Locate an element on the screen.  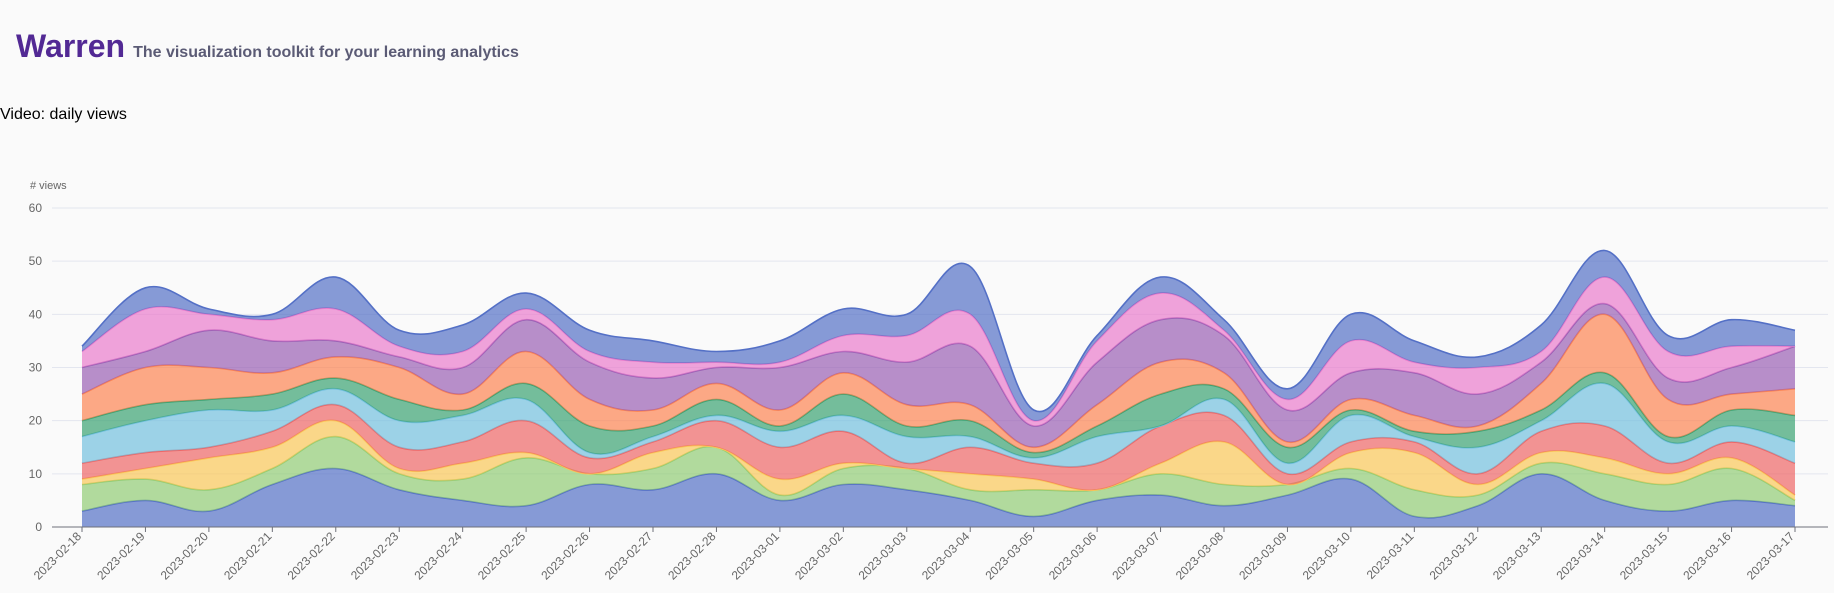
x-tick-label: 2023-02-28 is located at coordinates (692, 556).